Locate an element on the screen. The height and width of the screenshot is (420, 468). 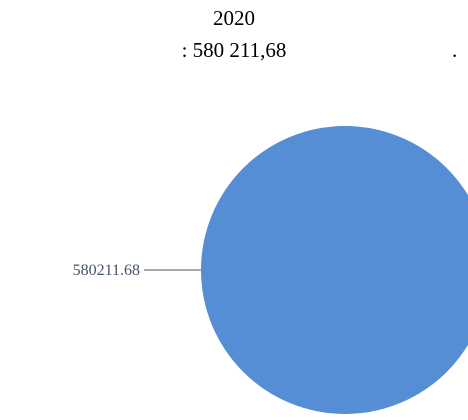
chart-title-trailing-mark: . is located at coordinates (455, 50).